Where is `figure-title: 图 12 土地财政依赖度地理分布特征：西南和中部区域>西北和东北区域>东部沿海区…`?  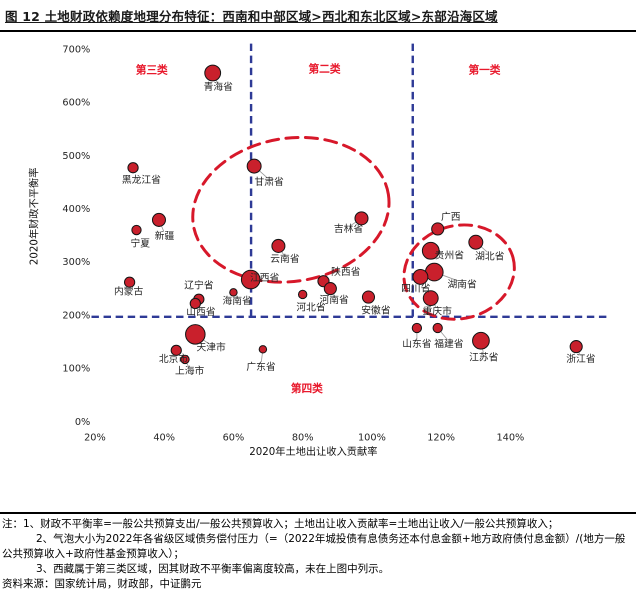 figure-title: 图 12 土地财政依赖度地理分布特征：西南和中部区域>西北和东北区域>东部沿海区… is located at coordinates (251, 16).